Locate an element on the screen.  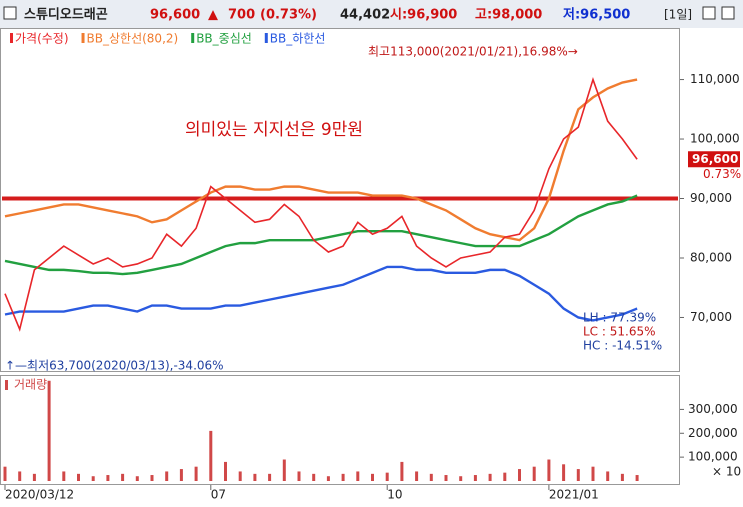
header-bar is located at coordinates (371, 14).